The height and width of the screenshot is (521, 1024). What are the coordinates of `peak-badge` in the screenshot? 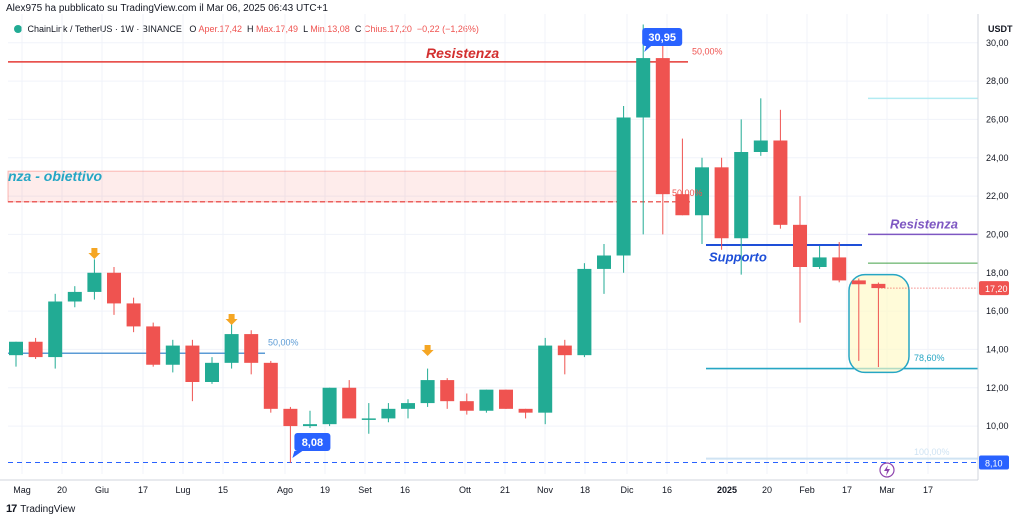 It's located at (662, 37).